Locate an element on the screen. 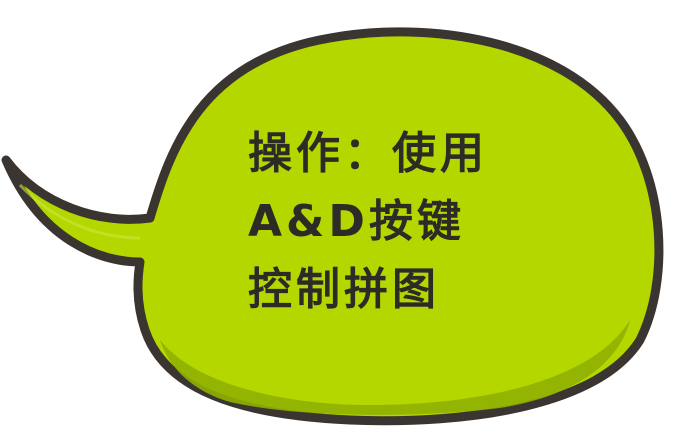 The image size is (680, 439). instruction-line-3: 控制拼图 is located at coordinates (344, 289).